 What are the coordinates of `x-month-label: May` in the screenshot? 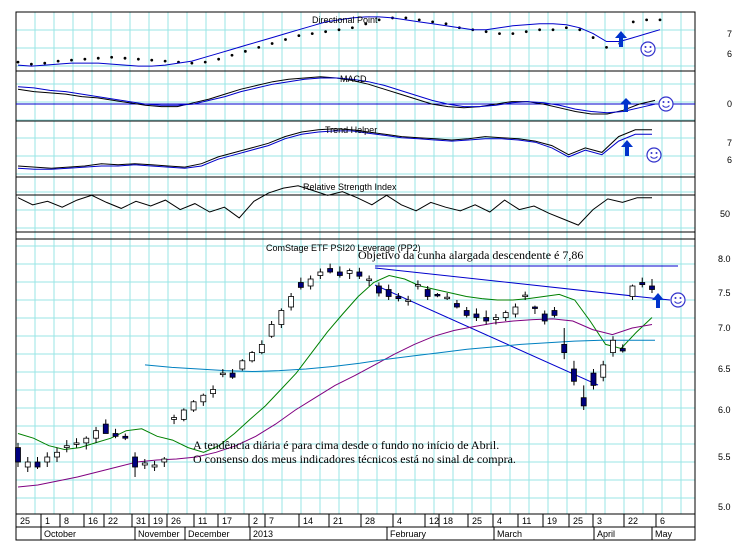 It's located at (664, 534).